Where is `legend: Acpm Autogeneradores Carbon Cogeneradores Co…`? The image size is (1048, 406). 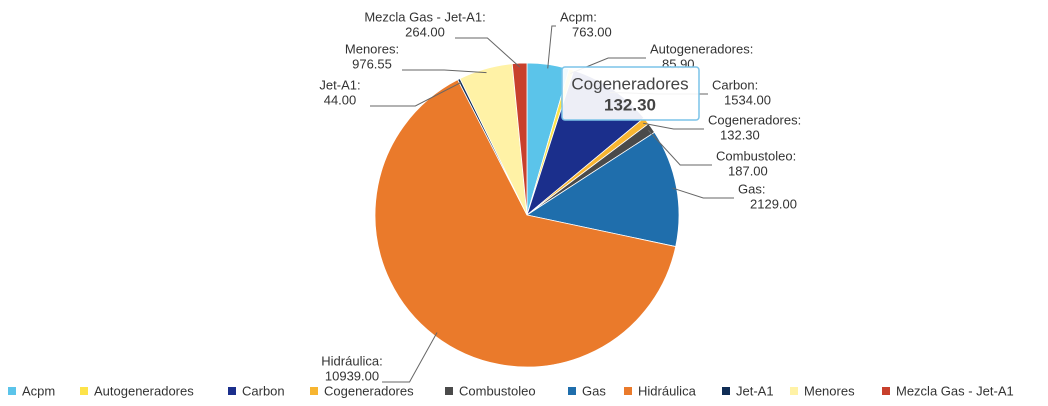
legend: Acpm Autogeneradores Carbon Cogeneradores Co… is located at coordinates (511, 390).